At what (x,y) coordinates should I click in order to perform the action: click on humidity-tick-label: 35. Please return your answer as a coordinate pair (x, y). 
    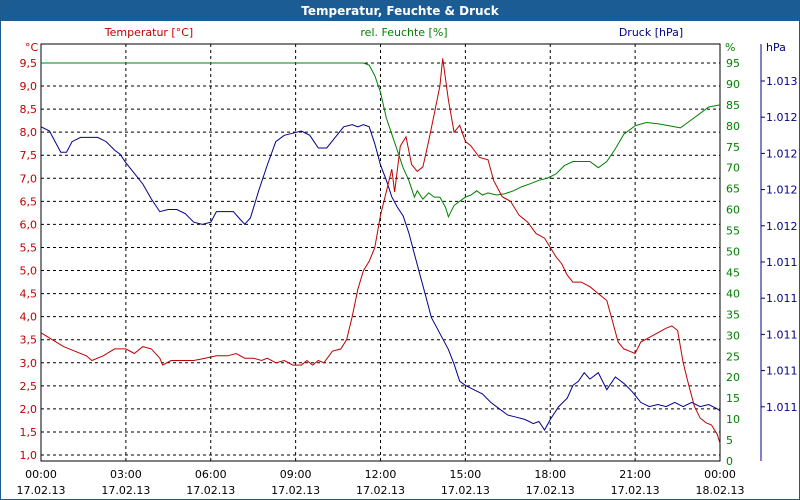
    Looking at the image, I should click on (733, 314).